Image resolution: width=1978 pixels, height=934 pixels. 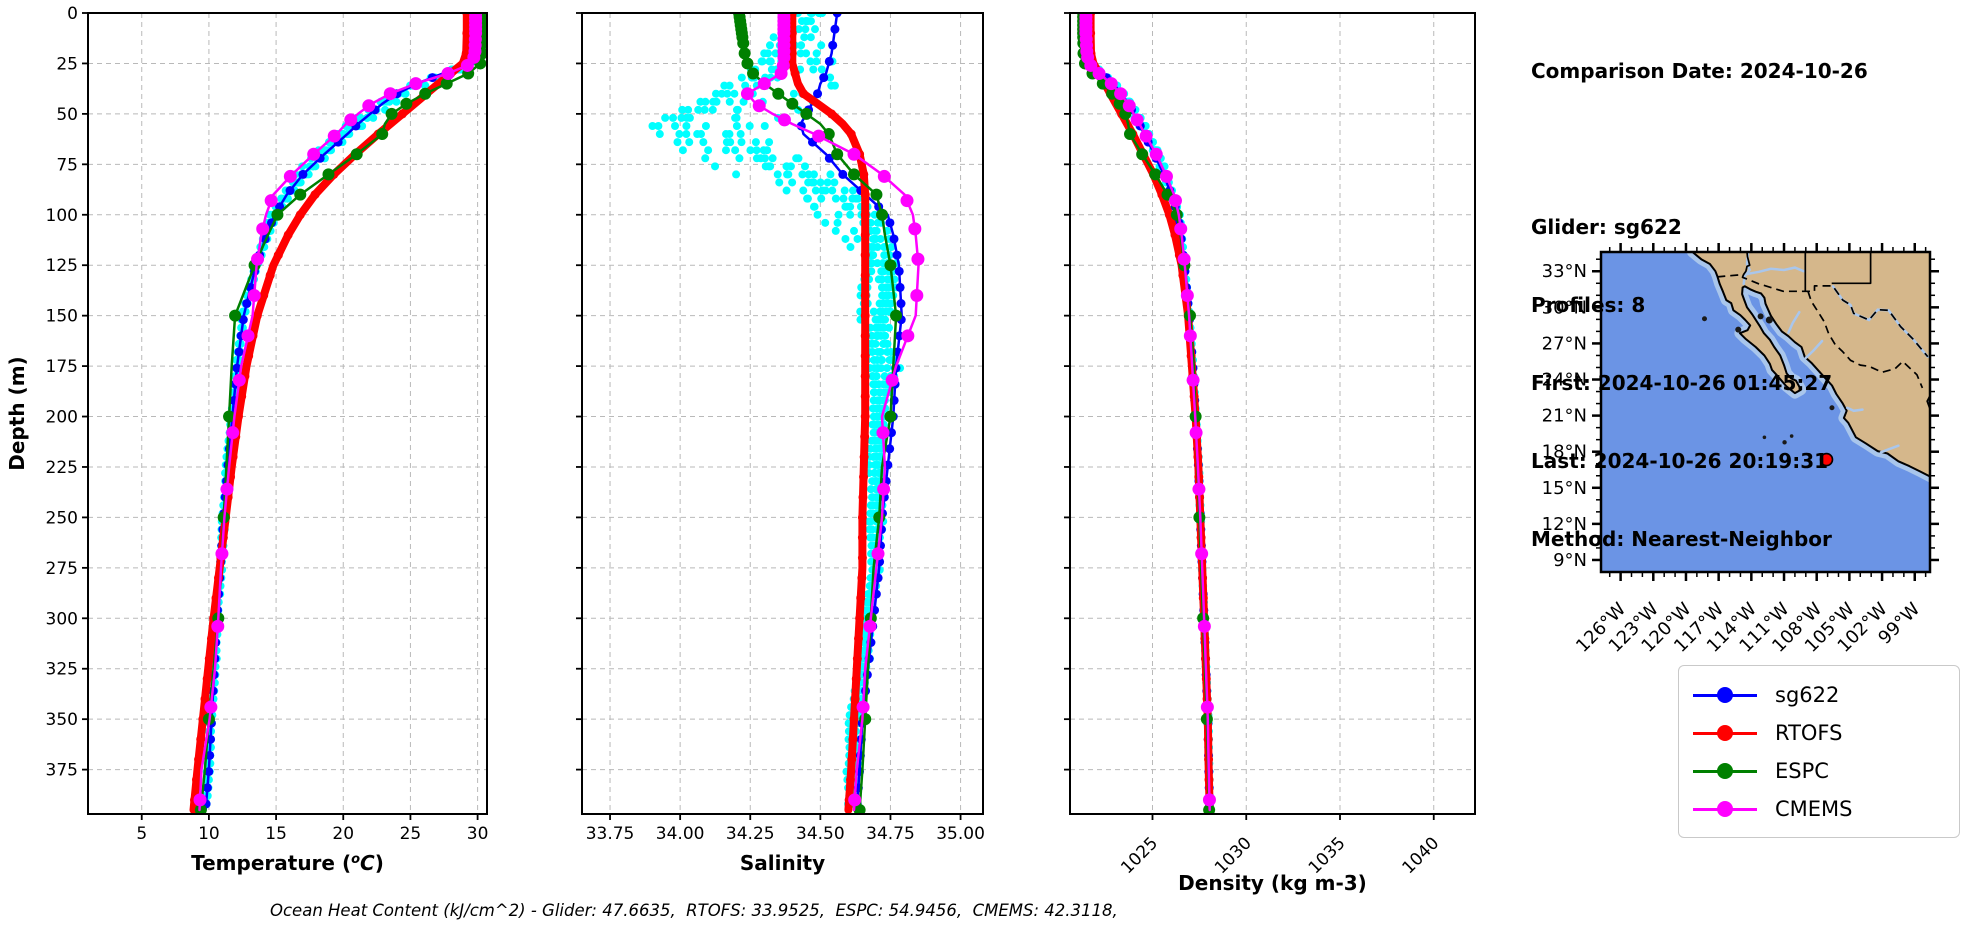 I want to click on salinity-plot-area, so click(x=786, y=413).